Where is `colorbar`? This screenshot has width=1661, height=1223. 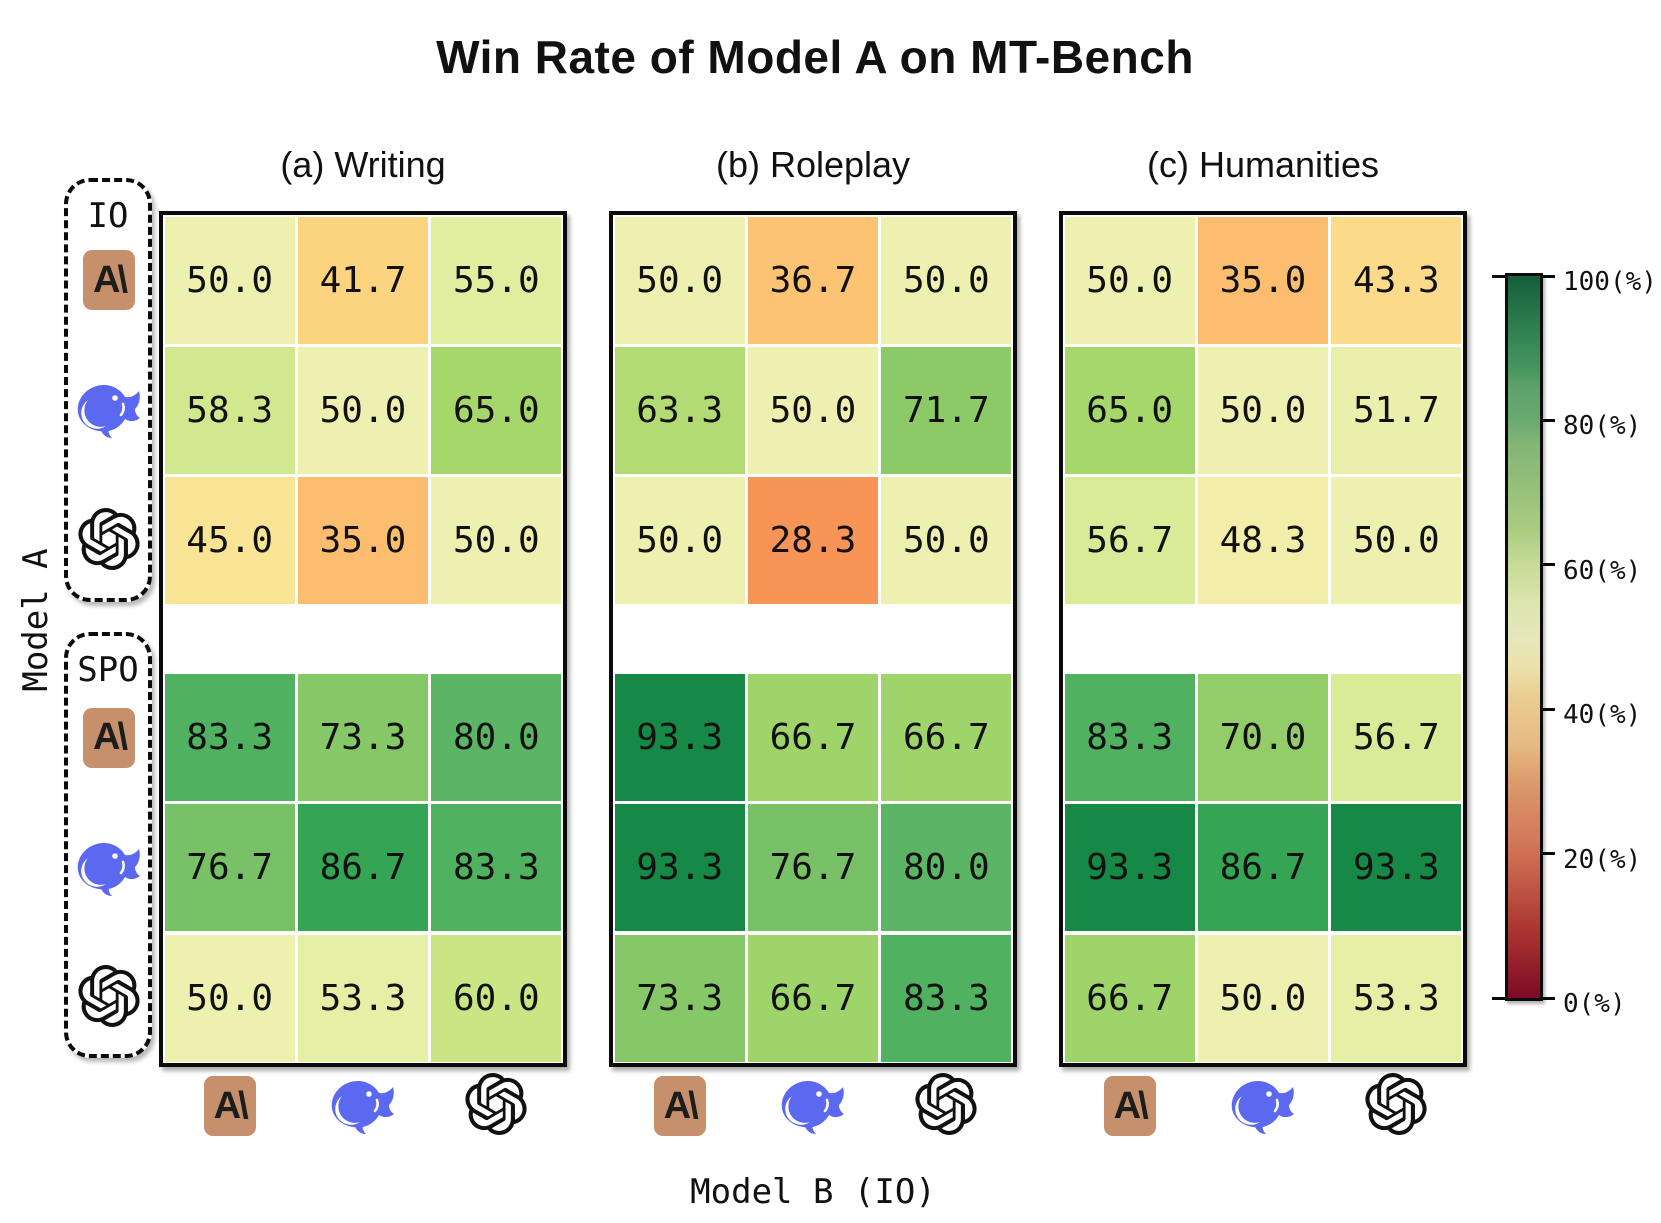 colorbar is located at coordinates (1524, 637).